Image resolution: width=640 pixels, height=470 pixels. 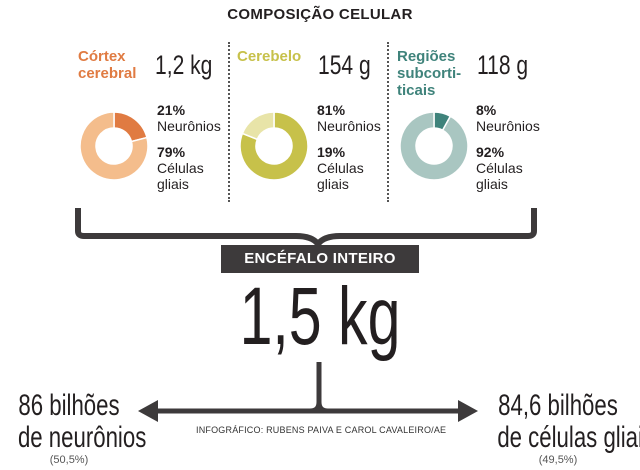 I want to click on donut-cerebellum, so click(x=274, y=146).